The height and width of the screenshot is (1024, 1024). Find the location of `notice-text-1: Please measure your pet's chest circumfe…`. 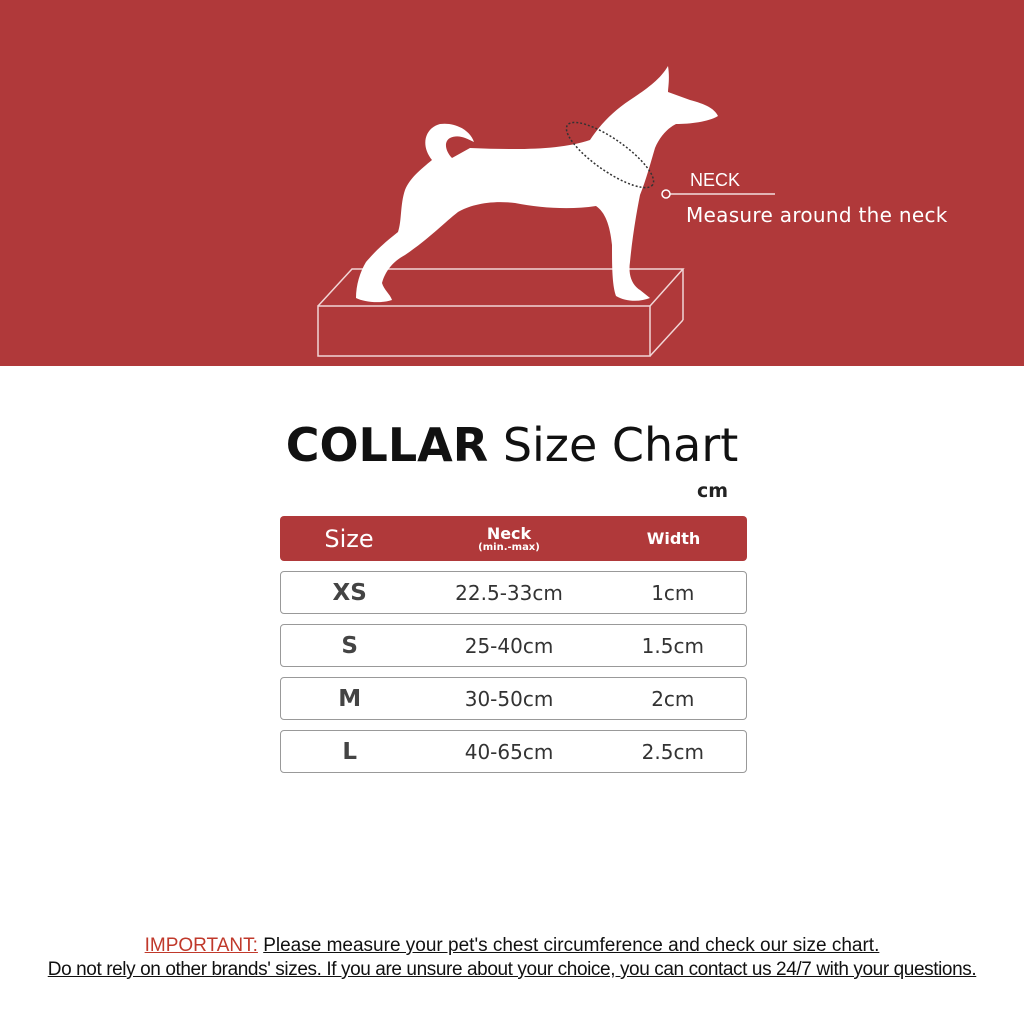

notice-text-1: Please measure your pet's chest circumfe… is located at coordinates (571, 945).